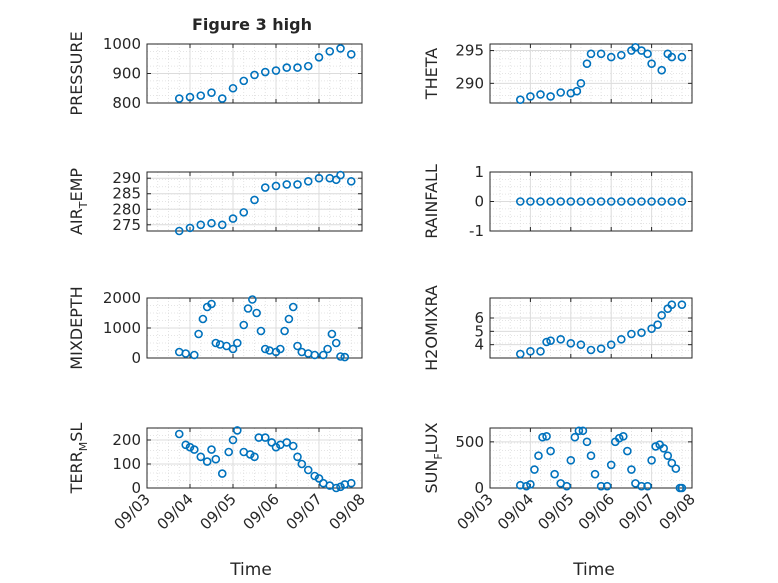  I want to click on y-tick-label: 1, so click(479, 172).